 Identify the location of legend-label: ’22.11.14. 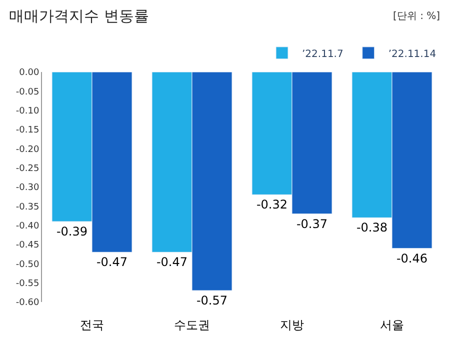
(412, 54).